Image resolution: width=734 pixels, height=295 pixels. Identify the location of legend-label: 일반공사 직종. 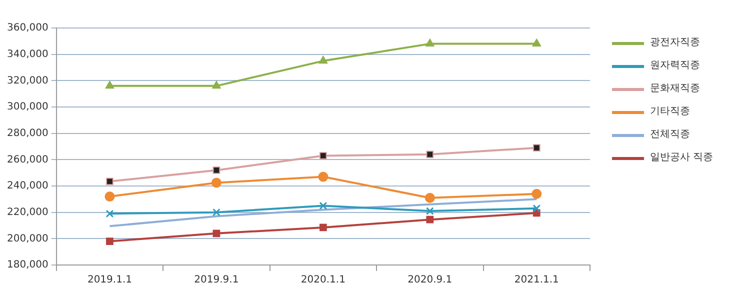
(682, 158).